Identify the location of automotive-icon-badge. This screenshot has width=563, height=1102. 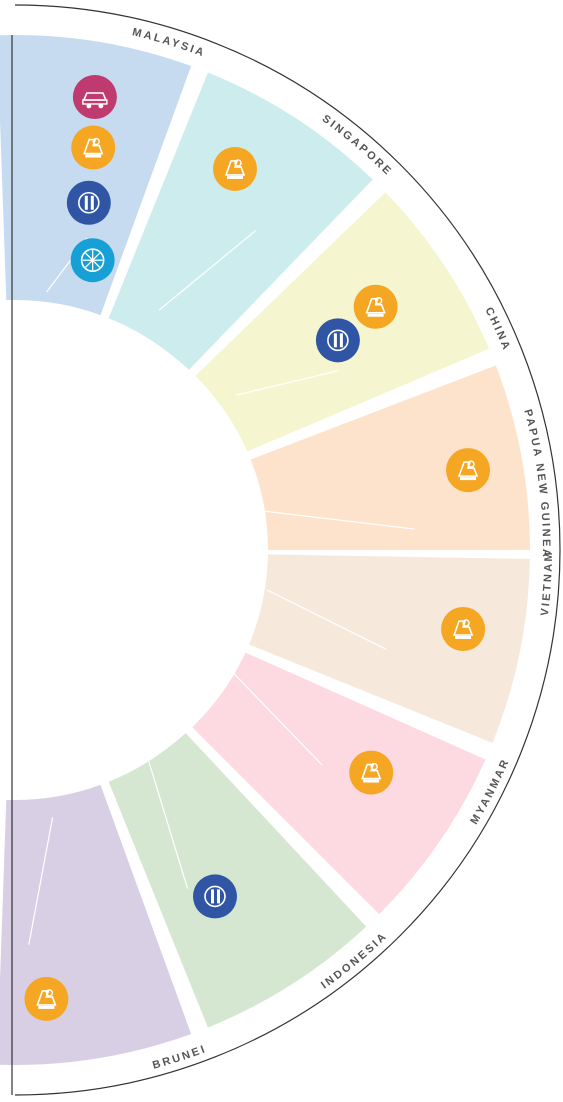
(94, 96).